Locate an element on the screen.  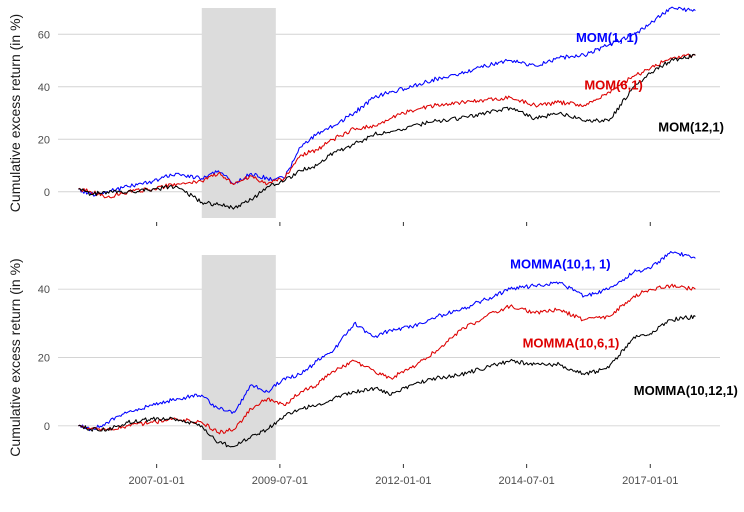
series-label-momma-10-6-1-: MOMMA(10,6,1) is located at coordinates (571, 342).